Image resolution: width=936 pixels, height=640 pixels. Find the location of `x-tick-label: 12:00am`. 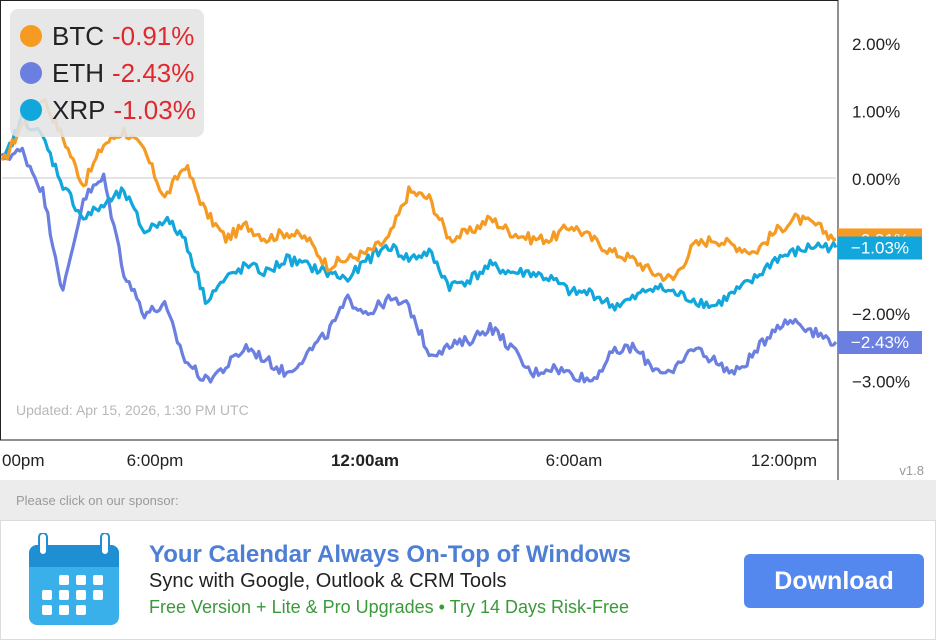

x-tick-label: 12:00am is located at coordinates (365, 460).